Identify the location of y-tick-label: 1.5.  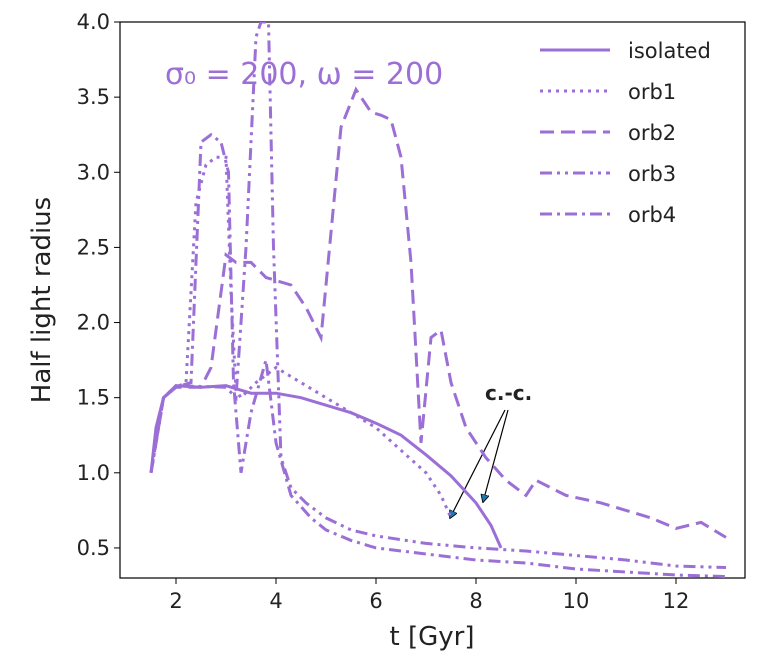
(93, 398).